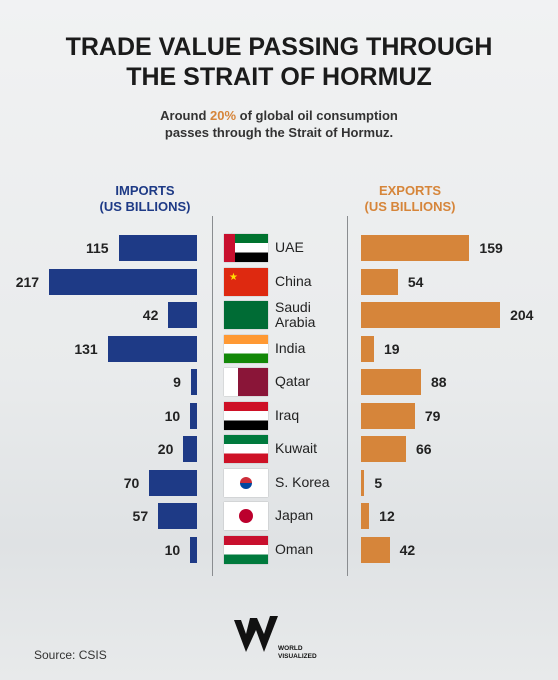 The width and height of the screenshot is (558, 680). Describe the element at coordinates (131, 482) in the screenshot. I see `value-label: 70` at that location.